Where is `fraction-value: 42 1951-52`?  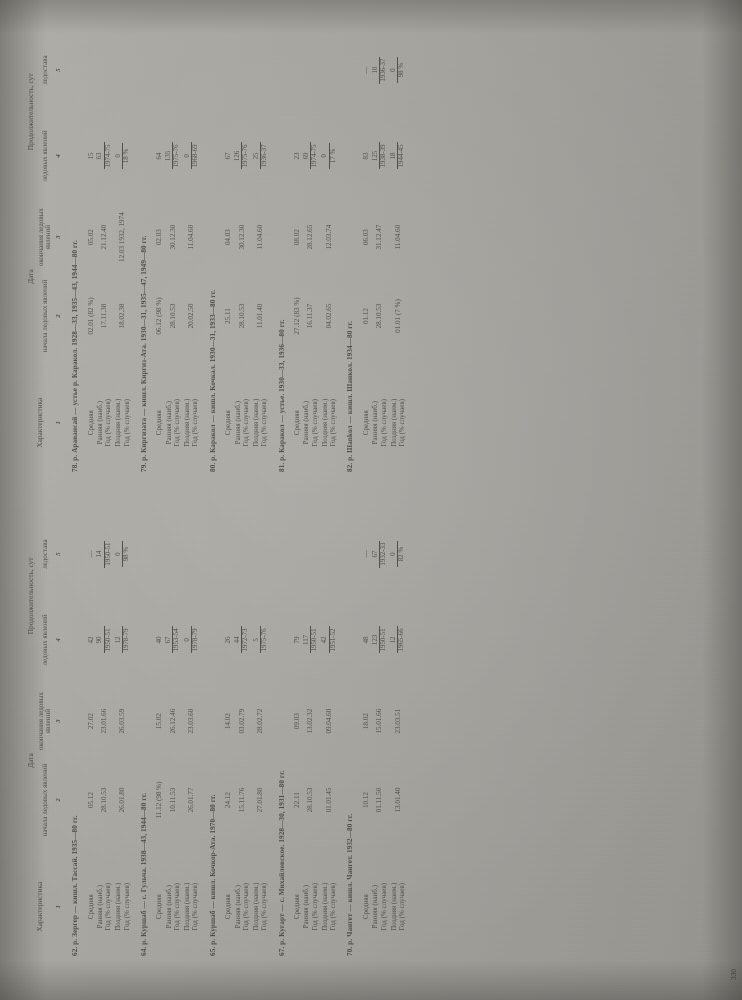 fraction-value: 42 1951-52 is located at coordinates (329, 640).